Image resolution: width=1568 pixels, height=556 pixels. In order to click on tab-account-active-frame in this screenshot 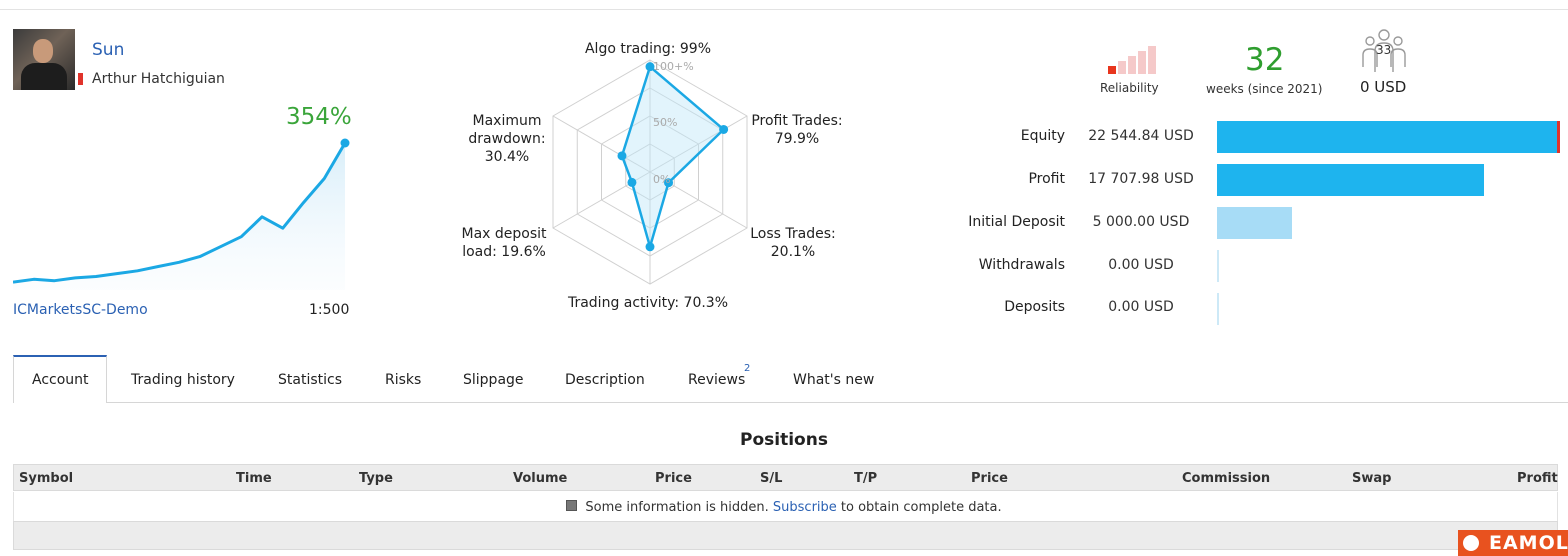, I will do `click(60, 379)`.